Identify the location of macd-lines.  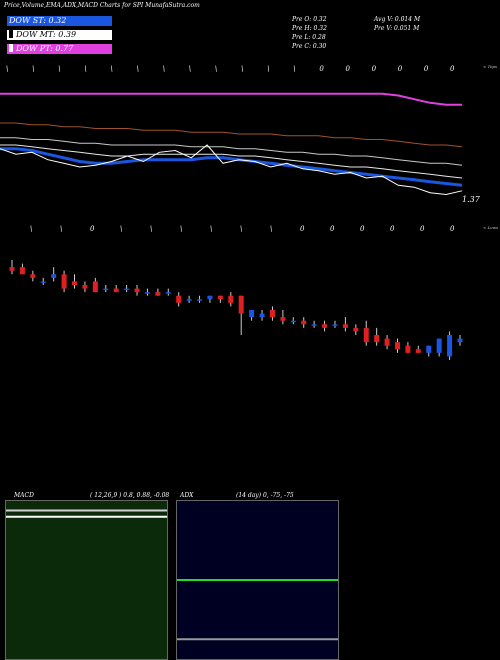
(86, 513).